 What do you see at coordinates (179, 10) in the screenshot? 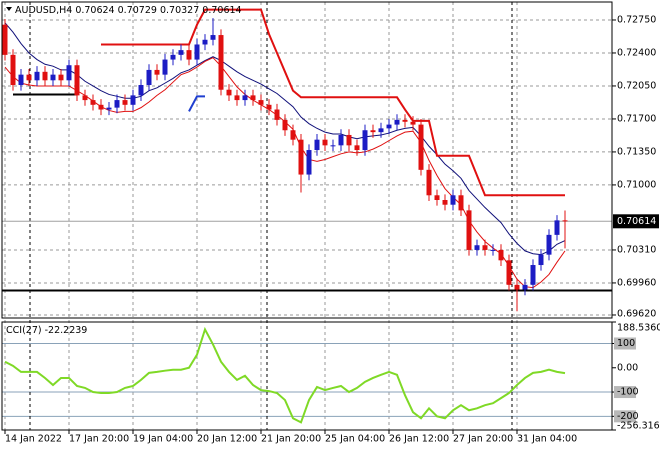
I see `low-value: 0.70327` at bounding box center [179, 10].